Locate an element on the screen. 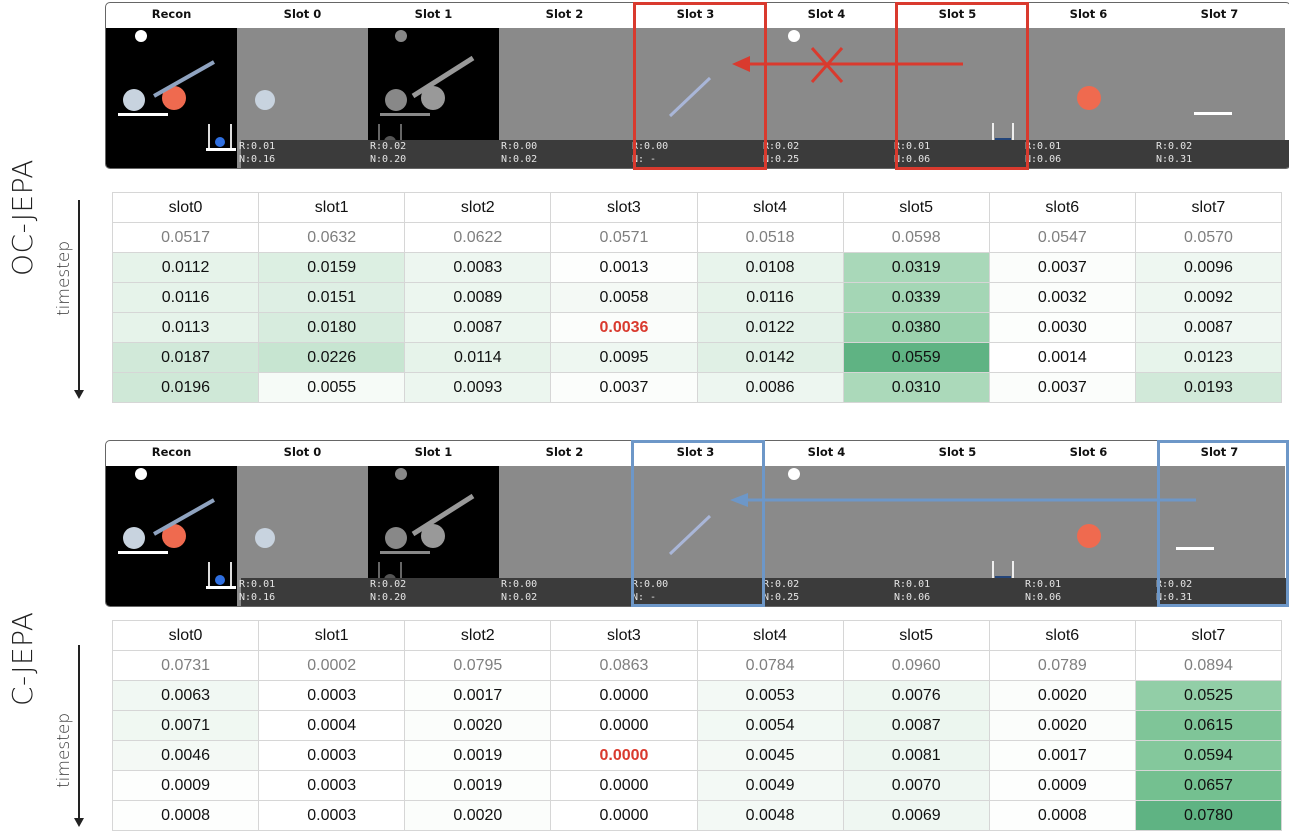 The height and width of the screenshot is (833, 1289). table-cell: 0.0547 is located at coordinates (1062, 237).